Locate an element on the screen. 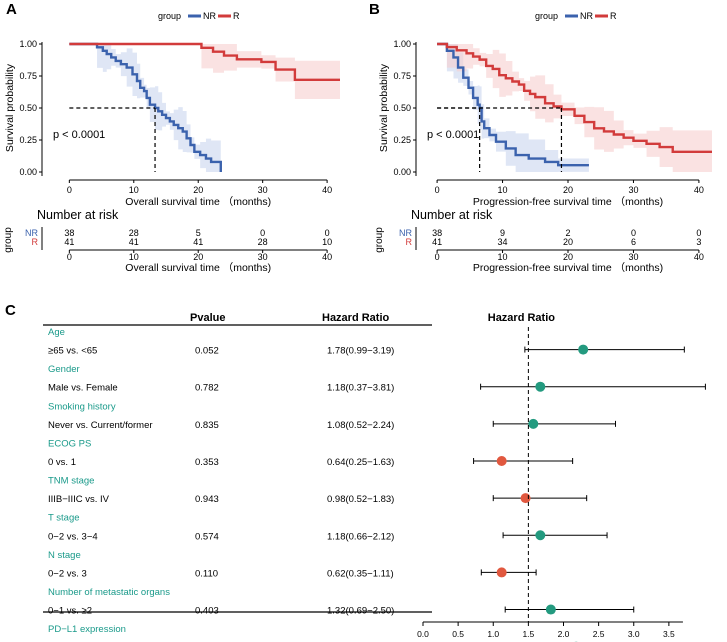 The height and width of the screenshot is (642, 727). group-label: Smoking history is located at coordinates (82, 406).